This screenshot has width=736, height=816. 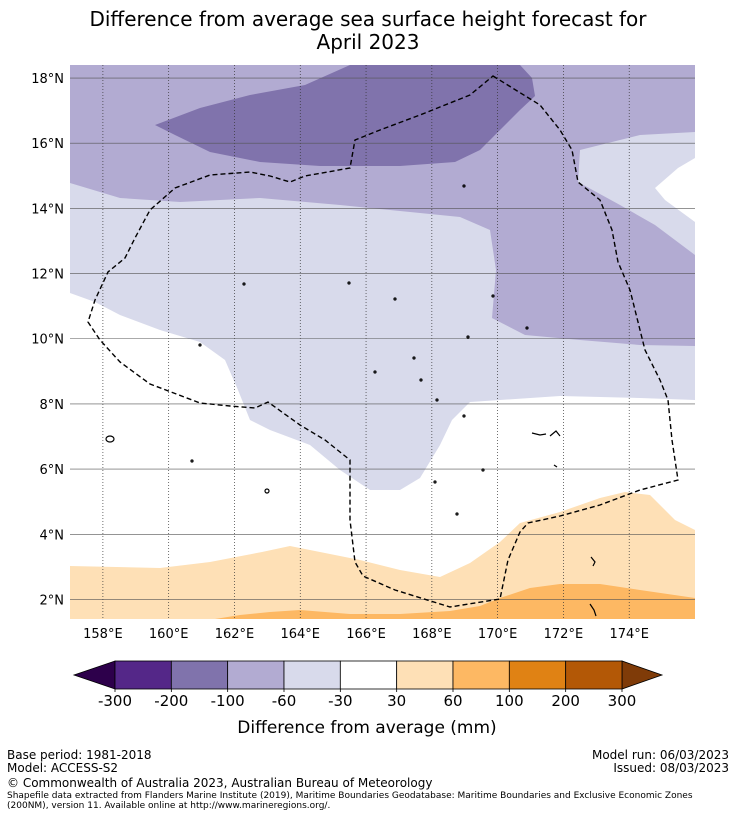 What do you see at coordinates (115, 701) in the screenshot?
I see `colorbar-tick-label: -300` at bounding box center [115, 701].